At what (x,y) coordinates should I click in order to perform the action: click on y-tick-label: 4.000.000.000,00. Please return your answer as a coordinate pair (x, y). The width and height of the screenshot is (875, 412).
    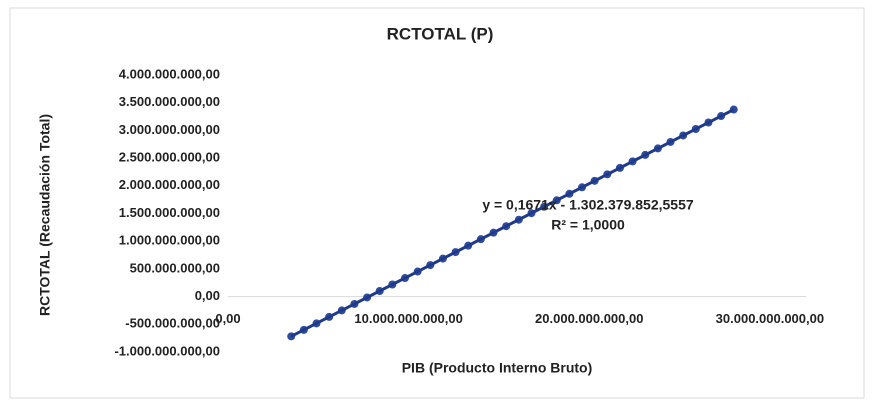
    Looking at the image, I should click on (169, 73).